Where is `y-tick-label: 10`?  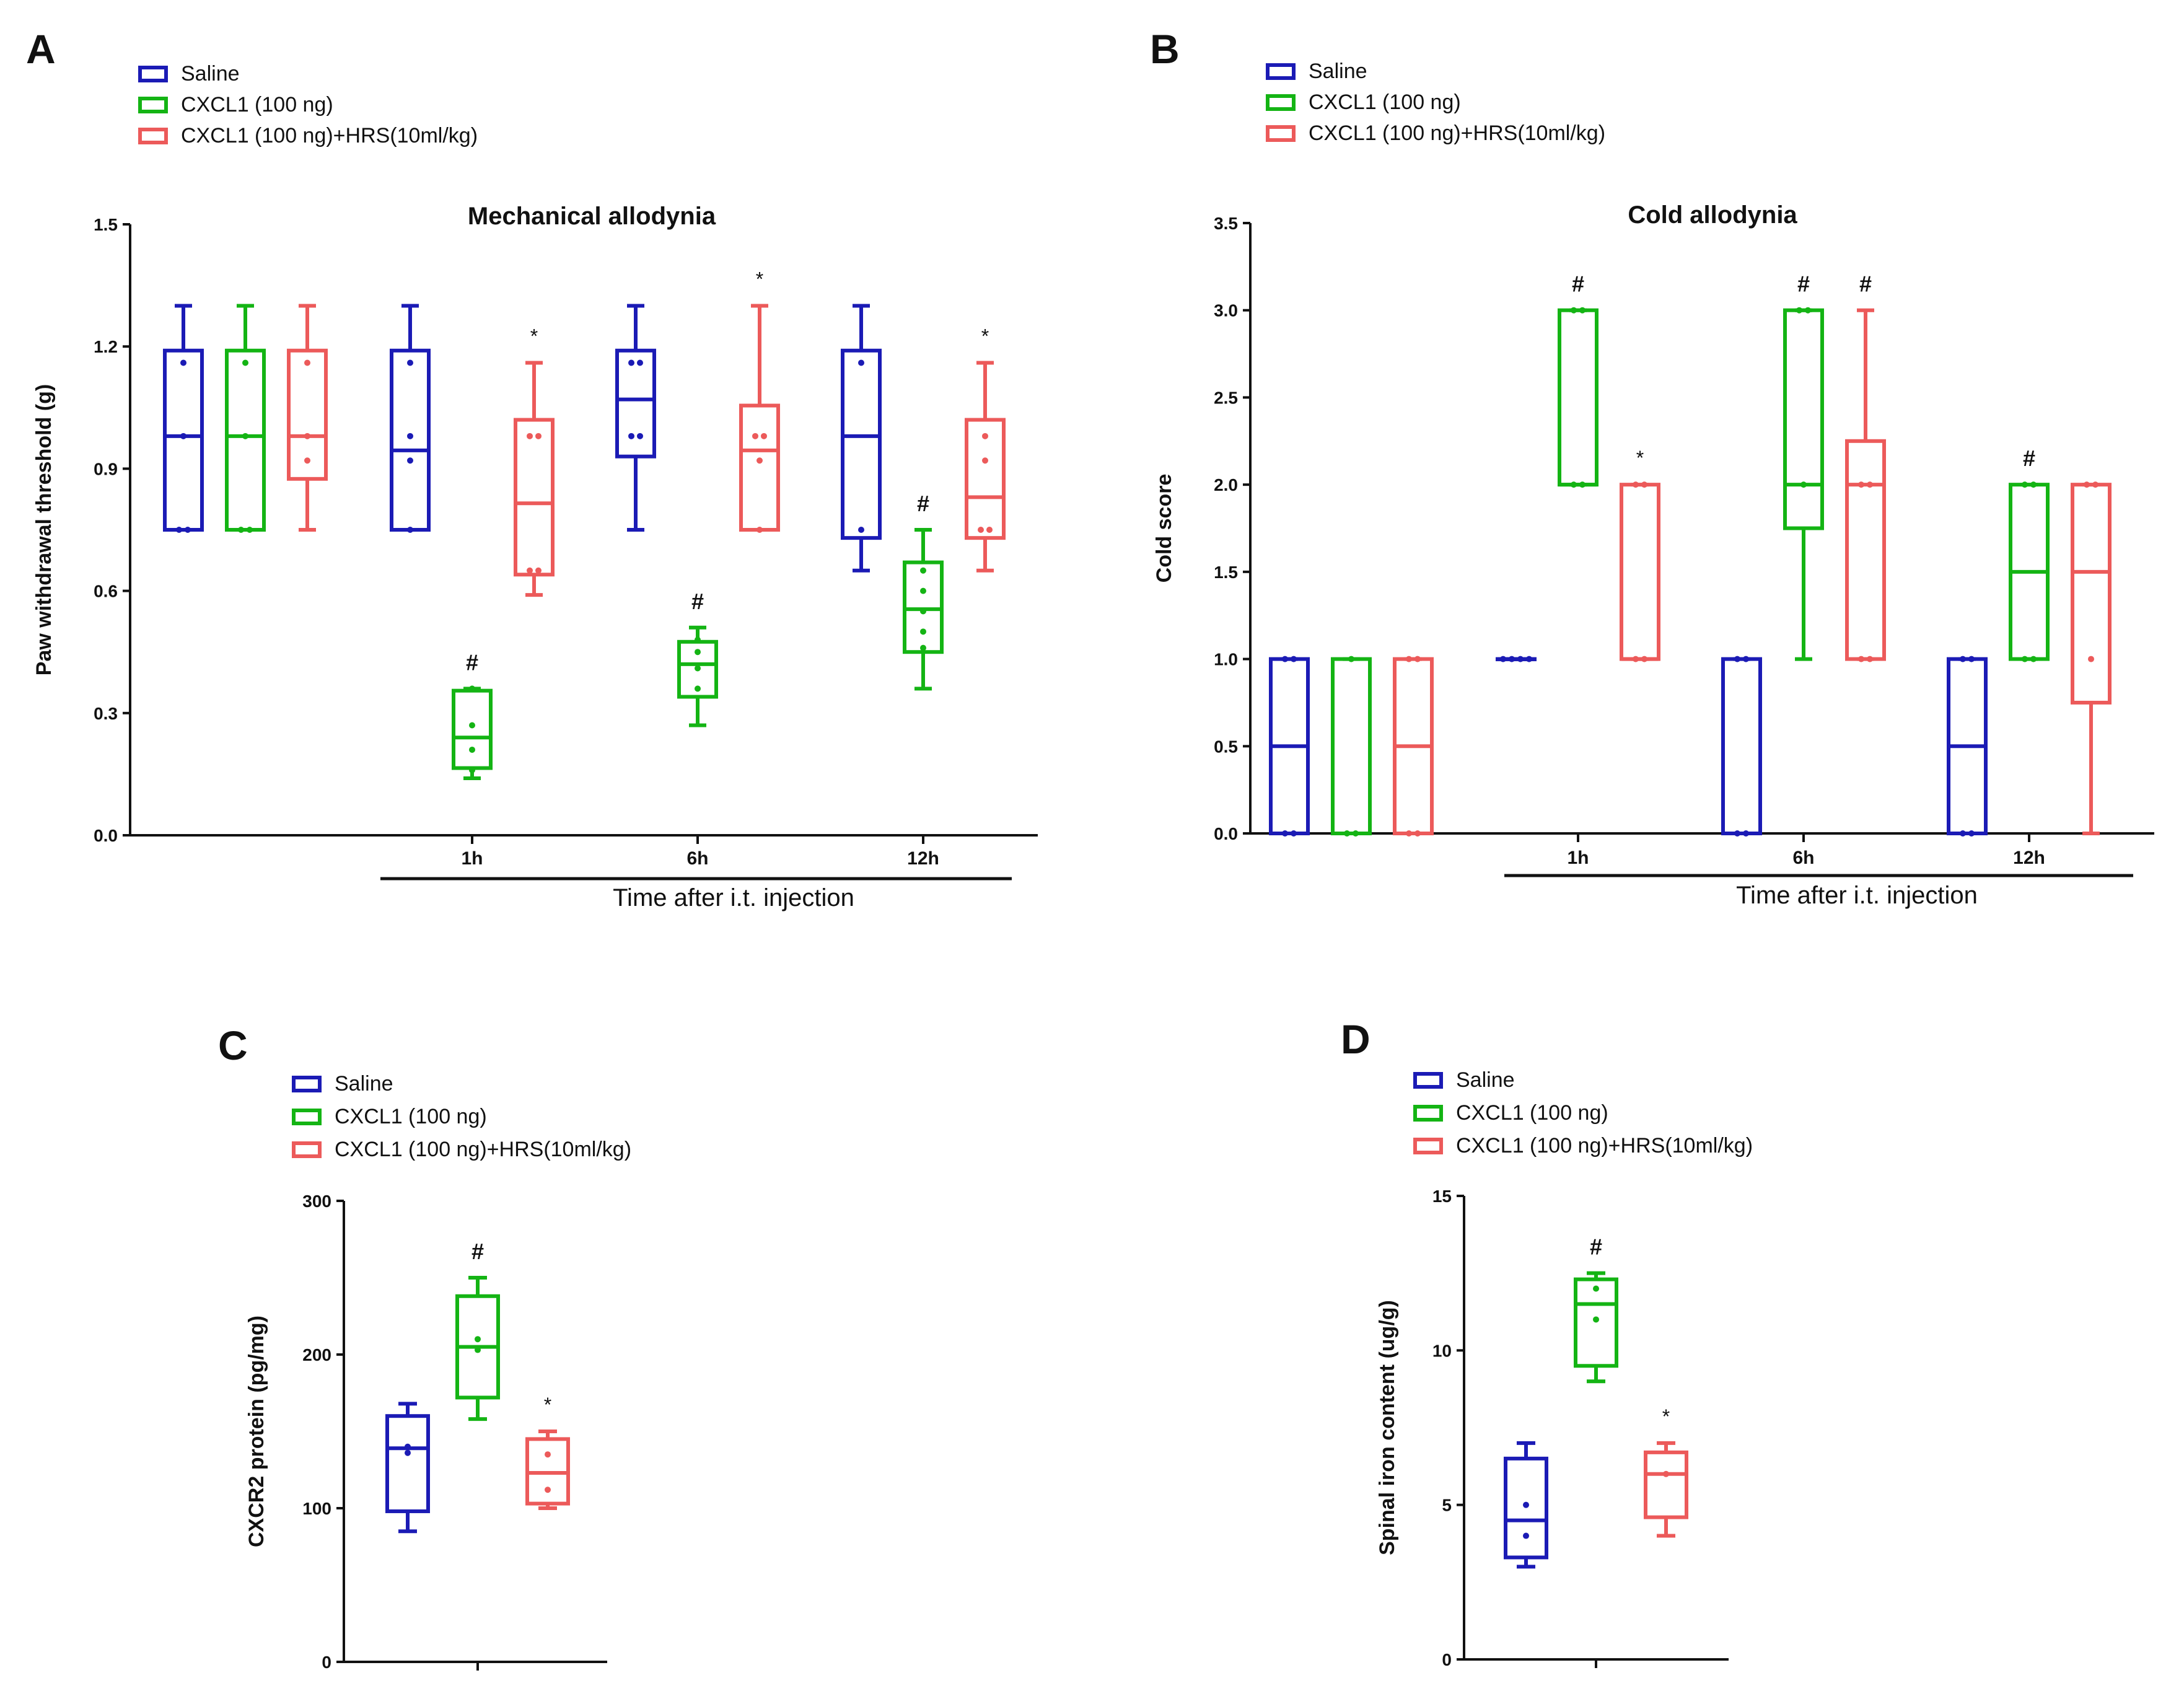 y-tick-label: 10 is located at coordinates (1442, 1351).